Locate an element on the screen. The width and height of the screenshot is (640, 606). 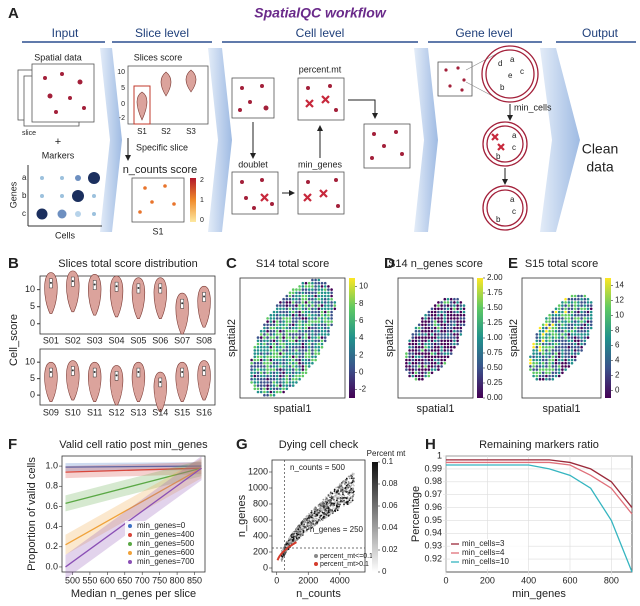
y-tick-label: 0.92 is located at coordinates (433, 558).